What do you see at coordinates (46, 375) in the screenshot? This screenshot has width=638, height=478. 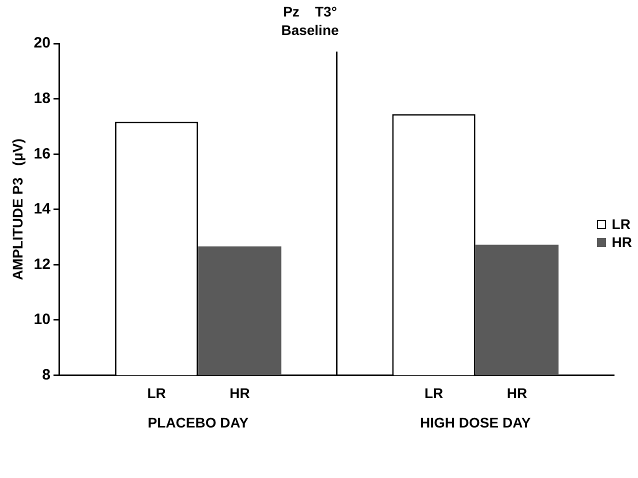 I see `y-tick-label: 8` at bounding box center [46, 375].